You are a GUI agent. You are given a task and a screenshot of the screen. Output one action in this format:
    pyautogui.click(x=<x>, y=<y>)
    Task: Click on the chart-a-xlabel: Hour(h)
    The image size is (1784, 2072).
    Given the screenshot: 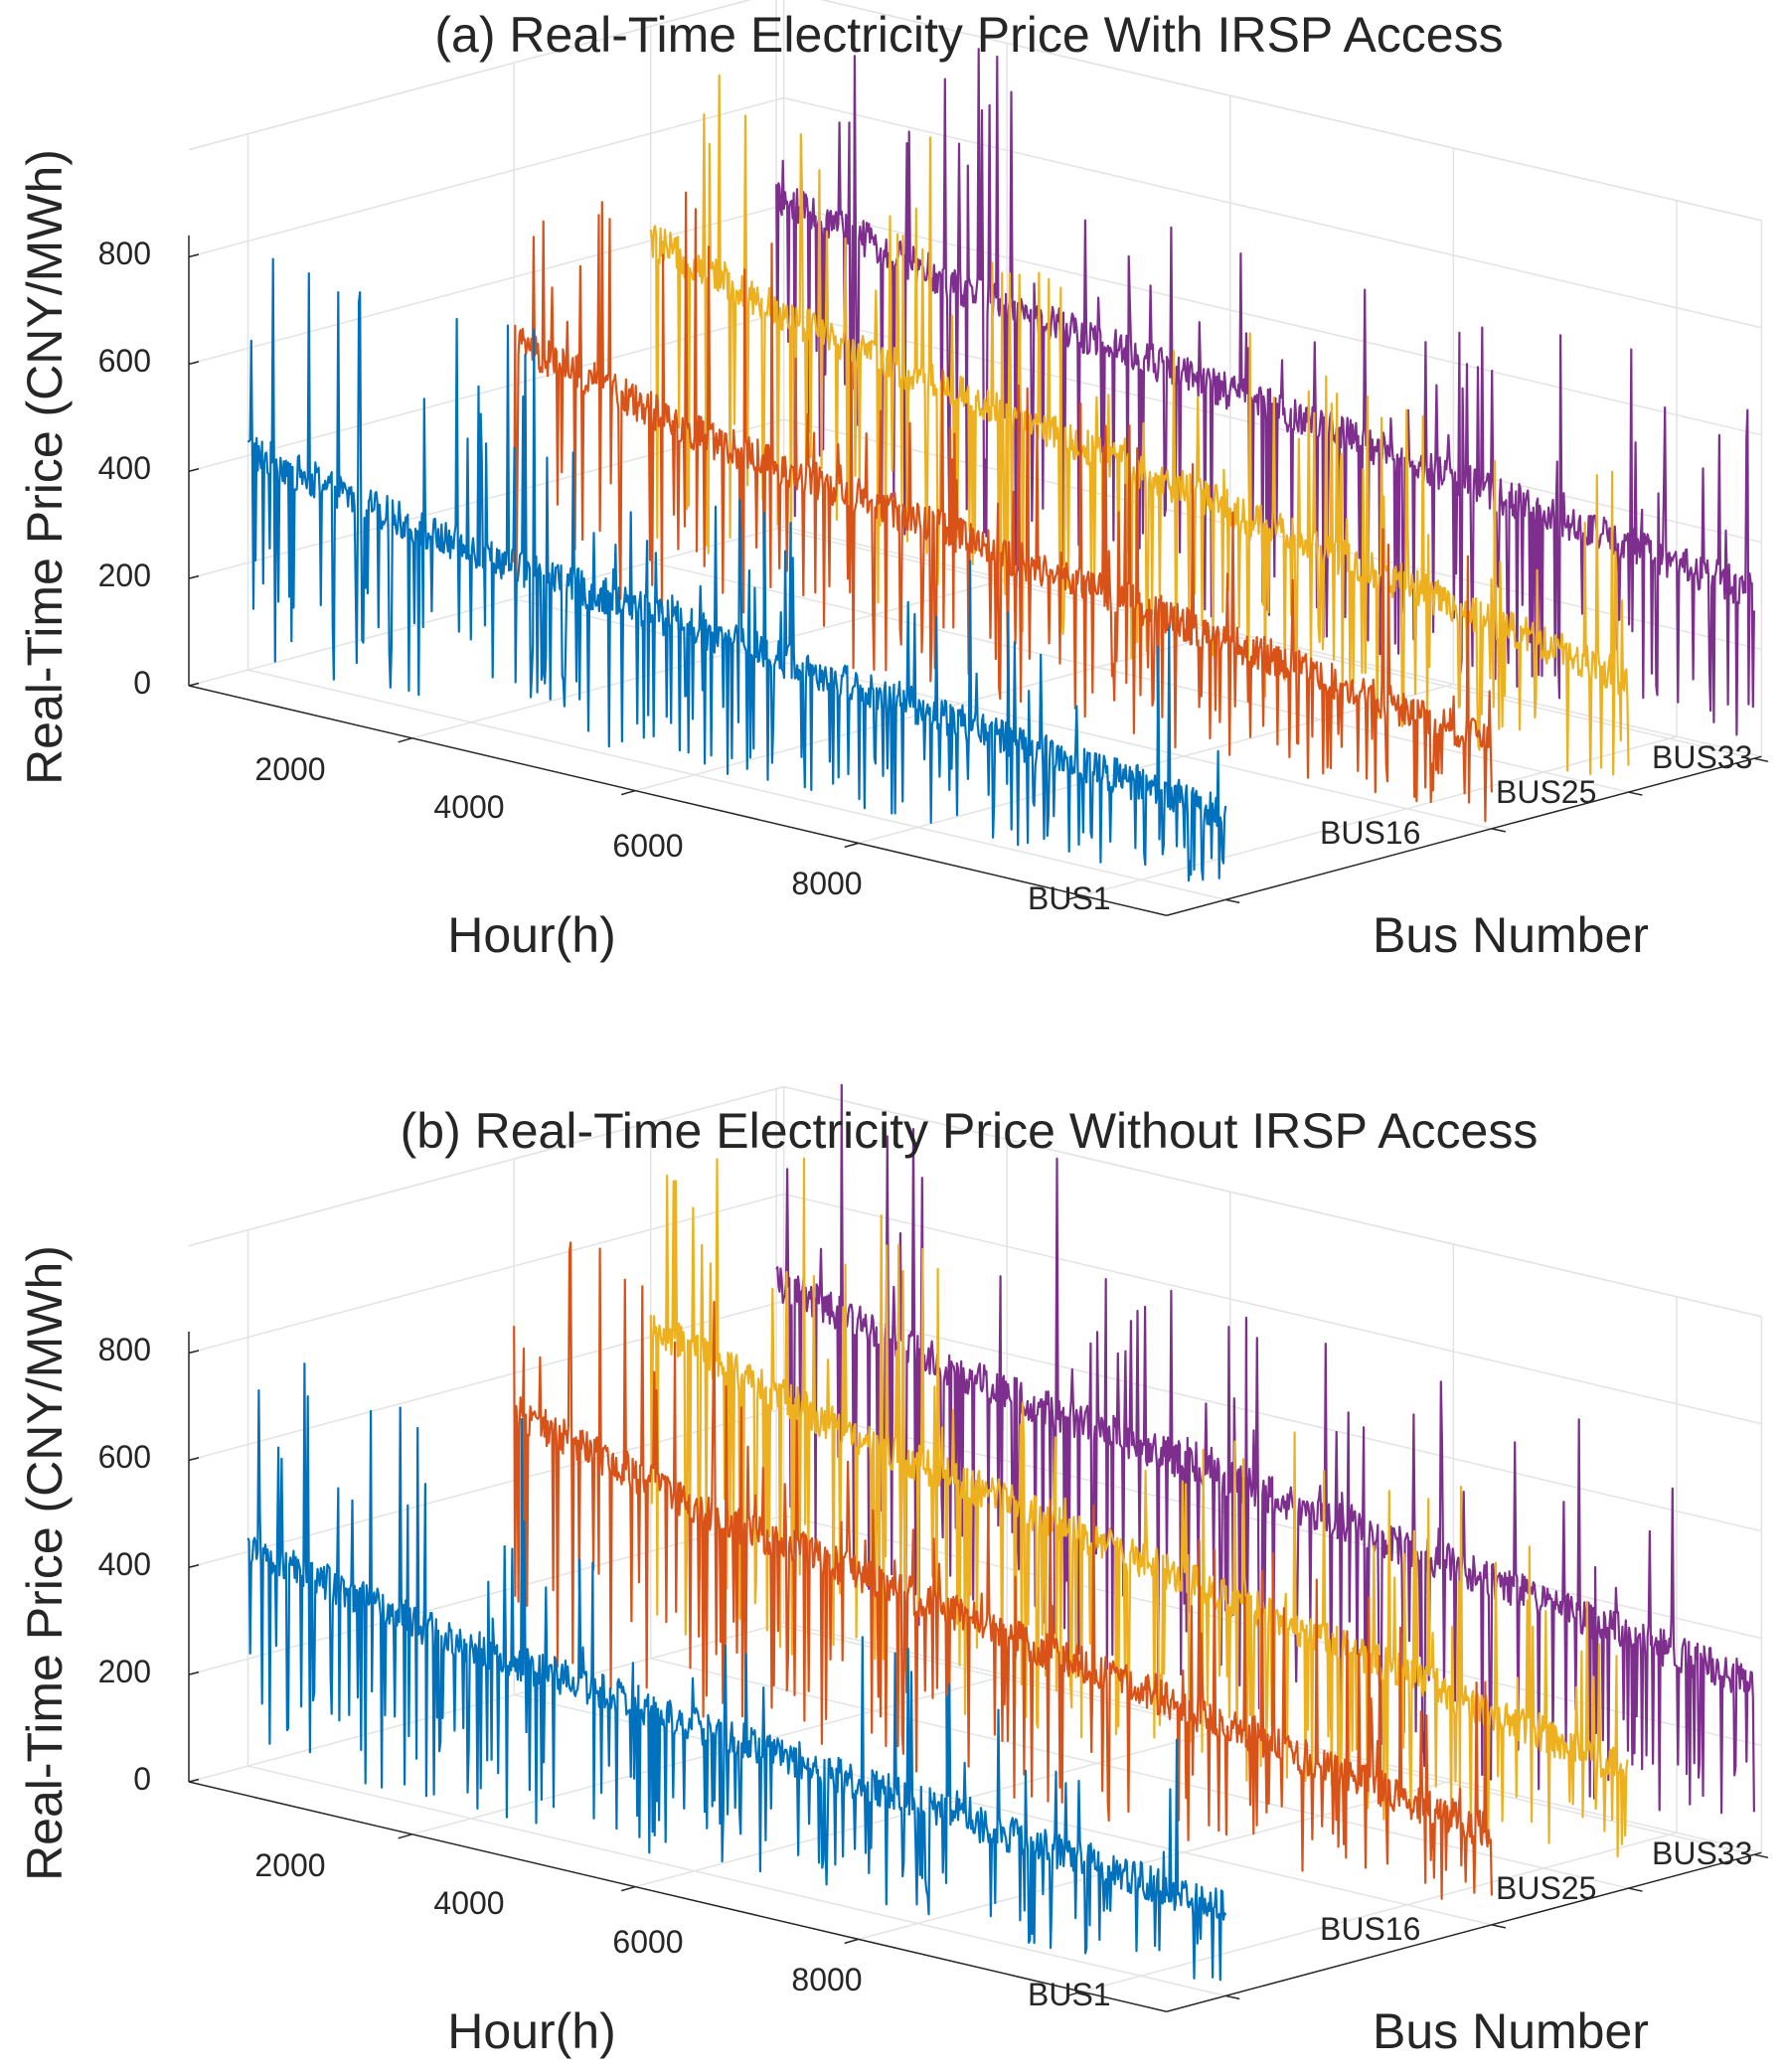 What is the action you would take?
    pyautogui.click(x=531, y=935)
    